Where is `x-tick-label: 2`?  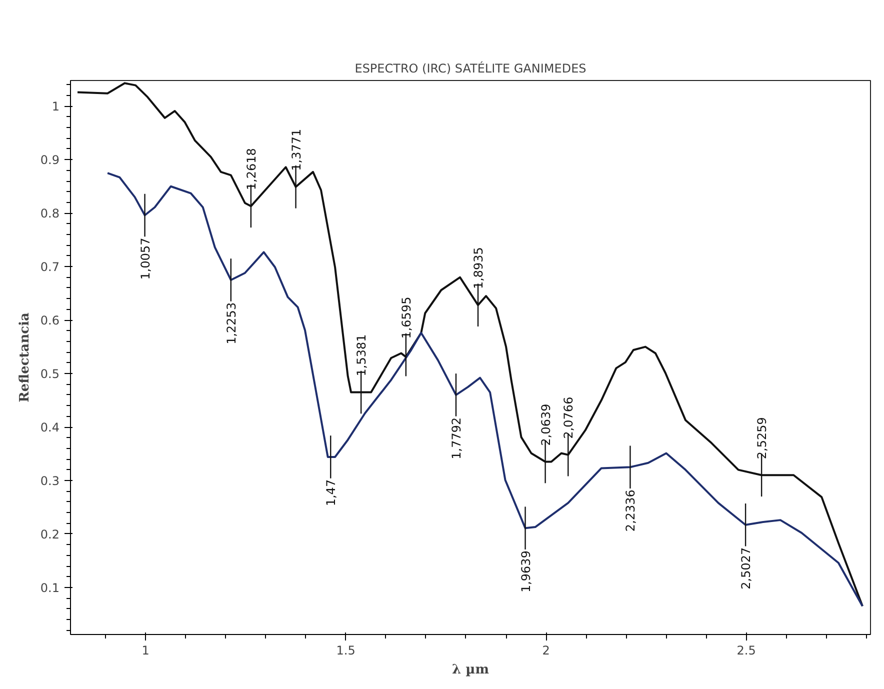
x-tick-label: 2 is located at coordinates (546, 651).